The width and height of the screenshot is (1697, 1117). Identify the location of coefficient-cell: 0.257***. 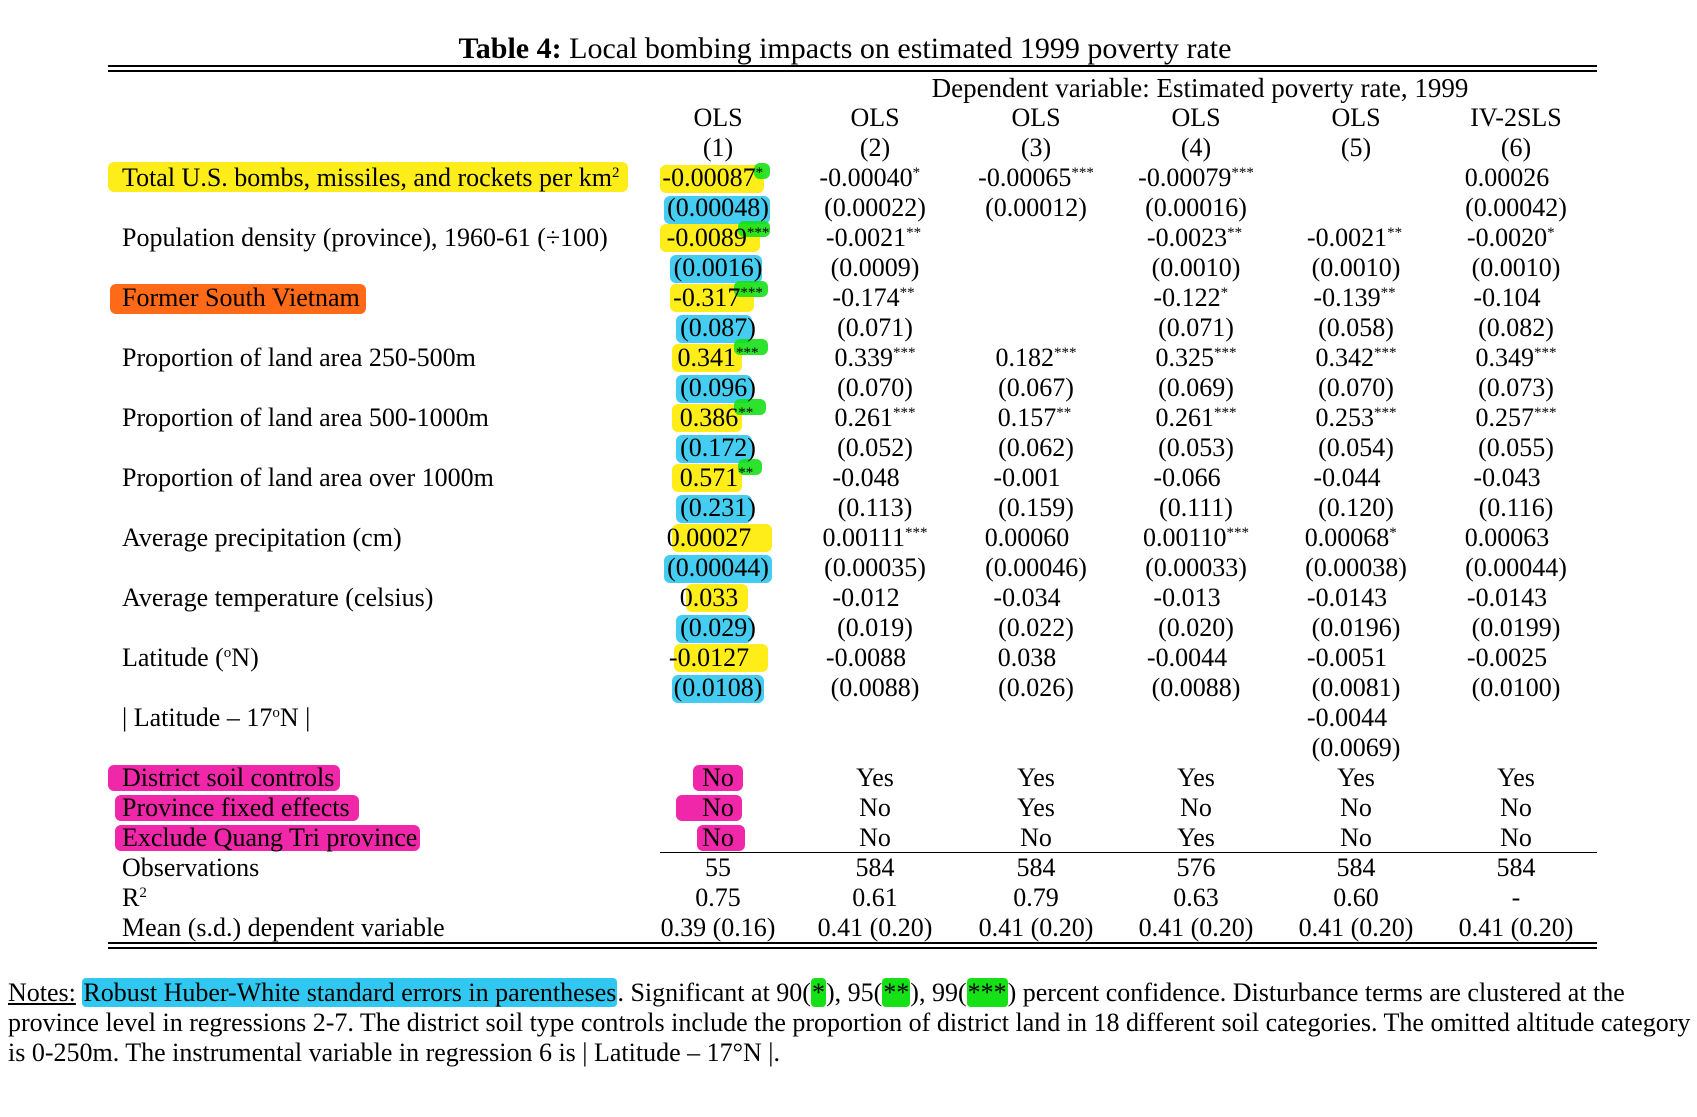
(1516, 418).